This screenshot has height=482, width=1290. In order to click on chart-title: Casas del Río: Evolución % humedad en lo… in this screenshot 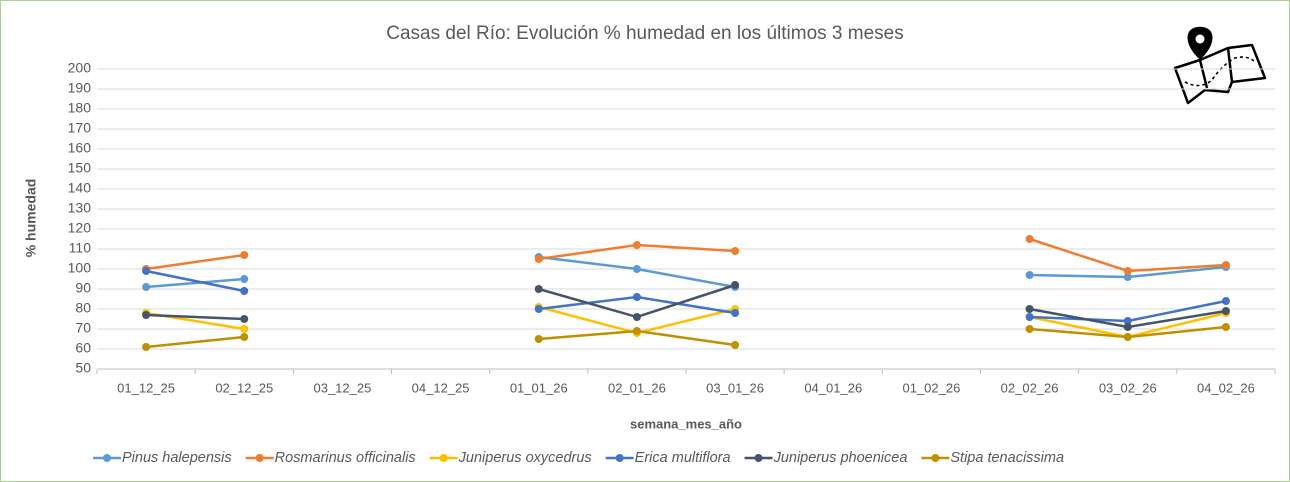, I will do `click(644, 33)`.